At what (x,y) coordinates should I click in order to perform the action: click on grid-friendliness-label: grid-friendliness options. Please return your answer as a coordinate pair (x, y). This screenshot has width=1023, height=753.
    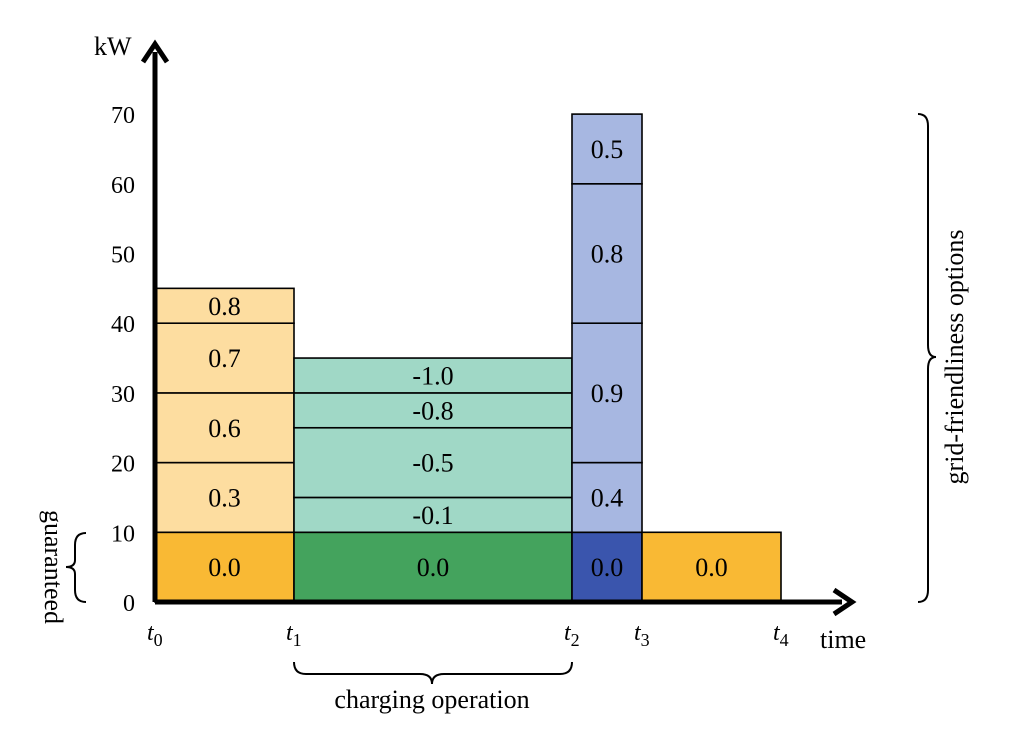
    Looking at the image, I should click on (954, 357).